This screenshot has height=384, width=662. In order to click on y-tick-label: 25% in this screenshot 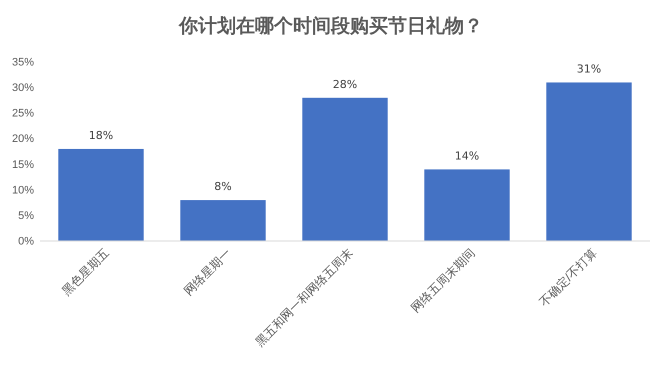, I will do `click(23, 114)`.